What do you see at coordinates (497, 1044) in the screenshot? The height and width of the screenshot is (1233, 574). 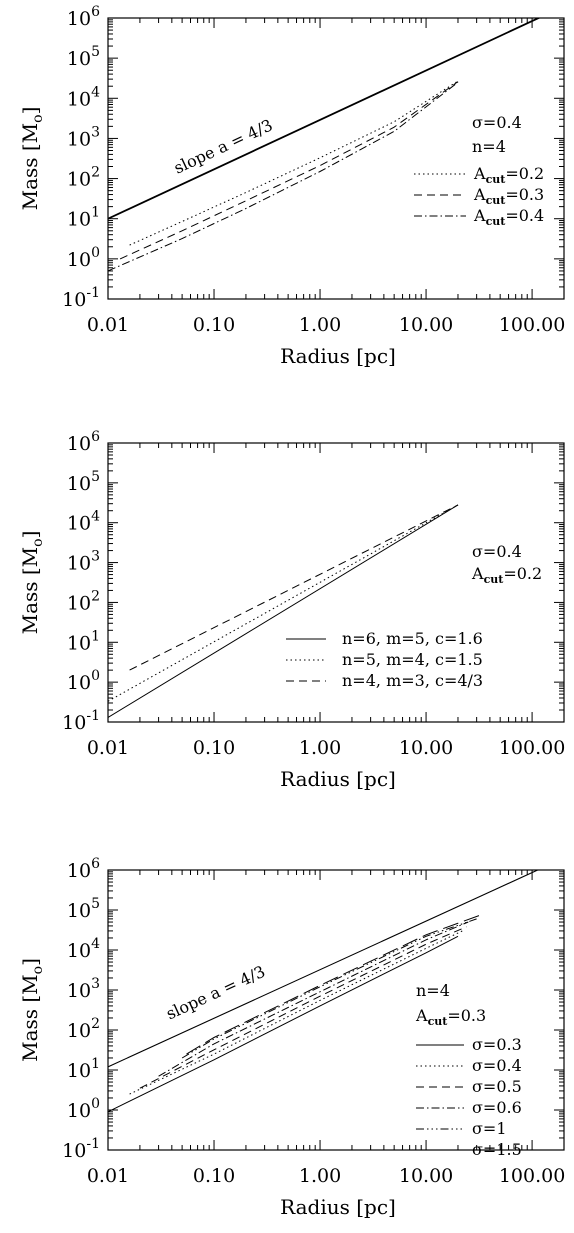 I see `legend-label: σ=0.3` at bounding box center [497, 1044].